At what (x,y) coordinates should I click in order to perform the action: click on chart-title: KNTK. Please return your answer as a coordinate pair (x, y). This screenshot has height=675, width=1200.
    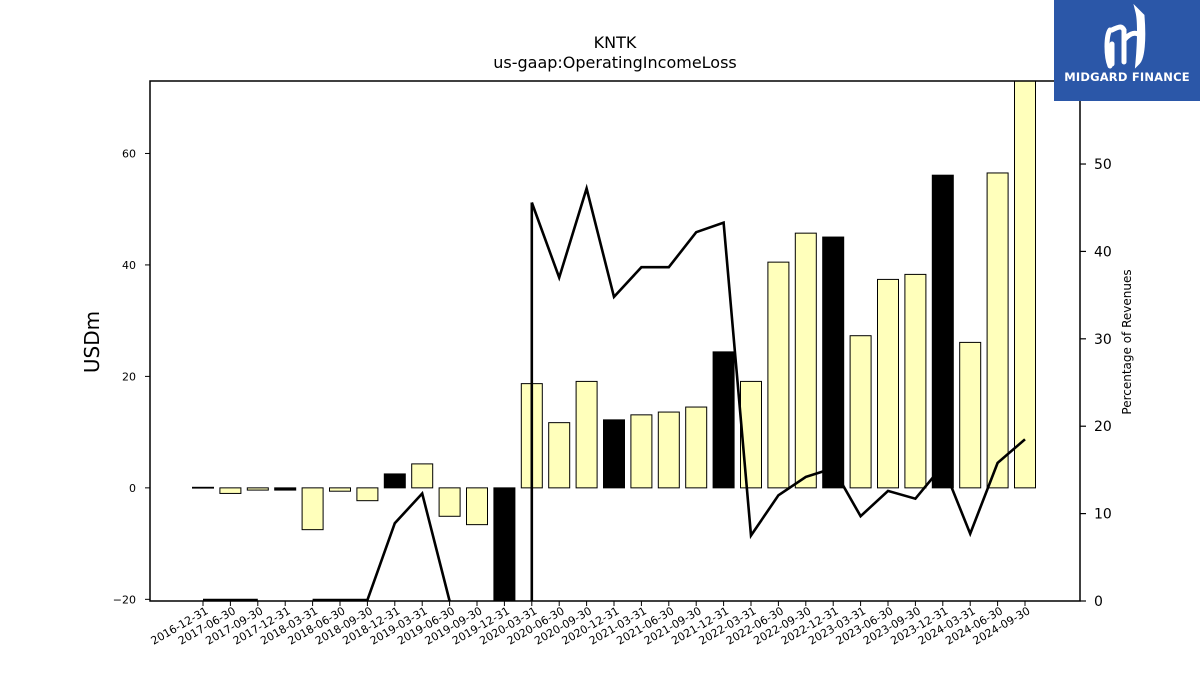
    Looking at the image, I should click on (615, 42).